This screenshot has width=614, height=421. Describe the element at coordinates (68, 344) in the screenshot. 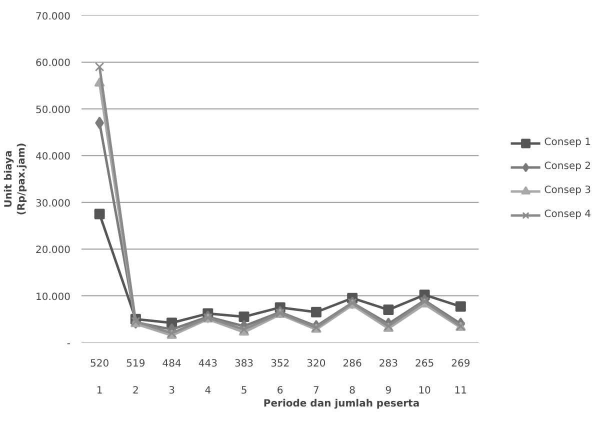

I see `y-tick-label: -` at that location.